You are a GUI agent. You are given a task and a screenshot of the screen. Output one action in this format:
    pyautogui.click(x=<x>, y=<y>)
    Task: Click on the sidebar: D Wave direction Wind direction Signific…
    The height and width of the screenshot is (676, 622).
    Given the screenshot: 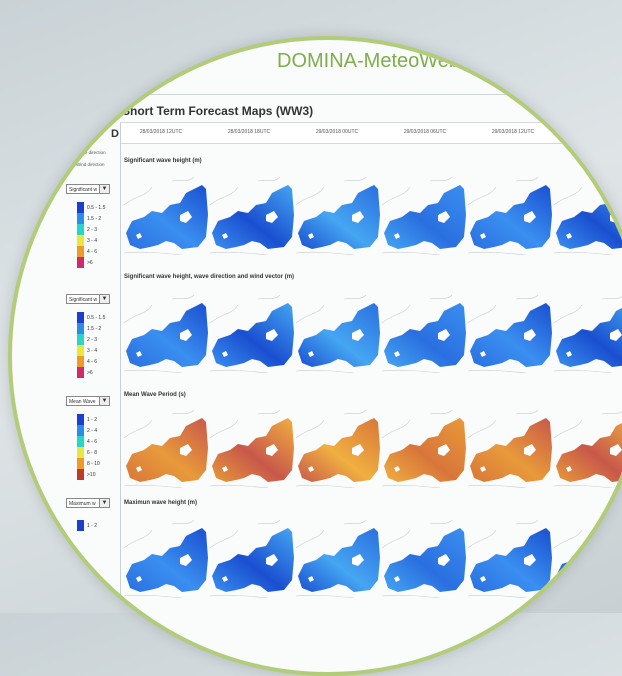 What is the action you would take?
    pyautogui.click(x=88, y=397)
    